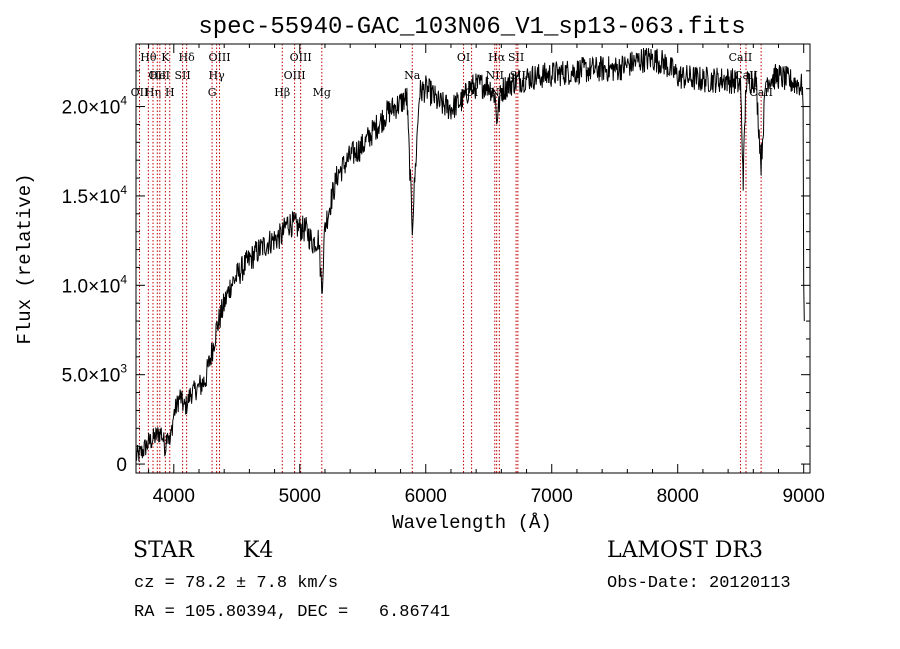 The image size is (900, 649). I want to click on y-tick-label: 1.5×10⁴, so click(95, 195).